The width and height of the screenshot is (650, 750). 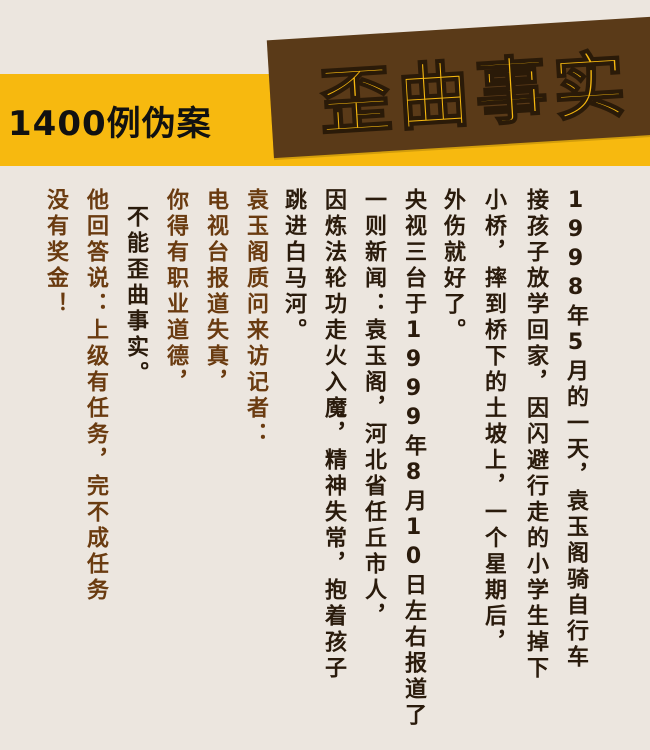 What do you see at coordinates (293, 266) in the screenshot?
I see `text-column-8: 跳进白马河。` at bounding box center [293, 266].